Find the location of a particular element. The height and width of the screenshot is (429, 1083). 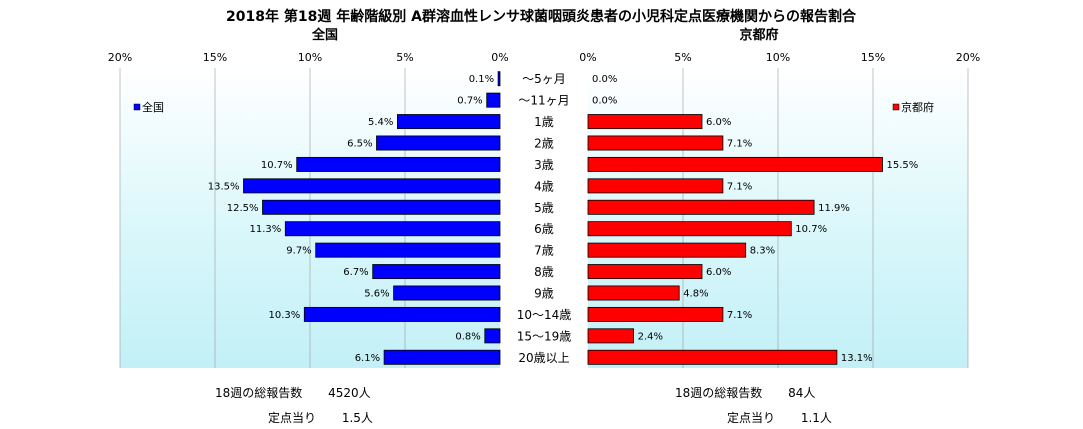

footer-left-total-value: 4520人 is located at coordinates (349, 393).